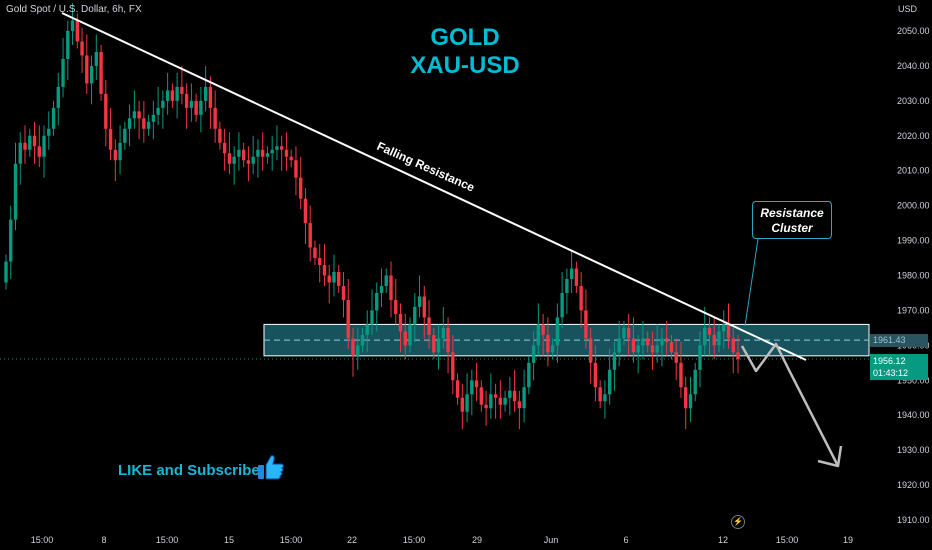  What do you see at coordinates (103, 540) in the screenshot?
I see `x-tick-label: 8` at bounding box center [103, 540].